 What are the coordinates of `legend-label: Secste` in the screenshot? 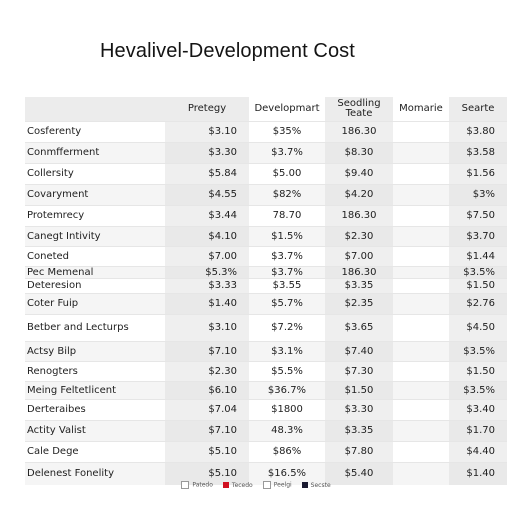 It's located at (320, 485).